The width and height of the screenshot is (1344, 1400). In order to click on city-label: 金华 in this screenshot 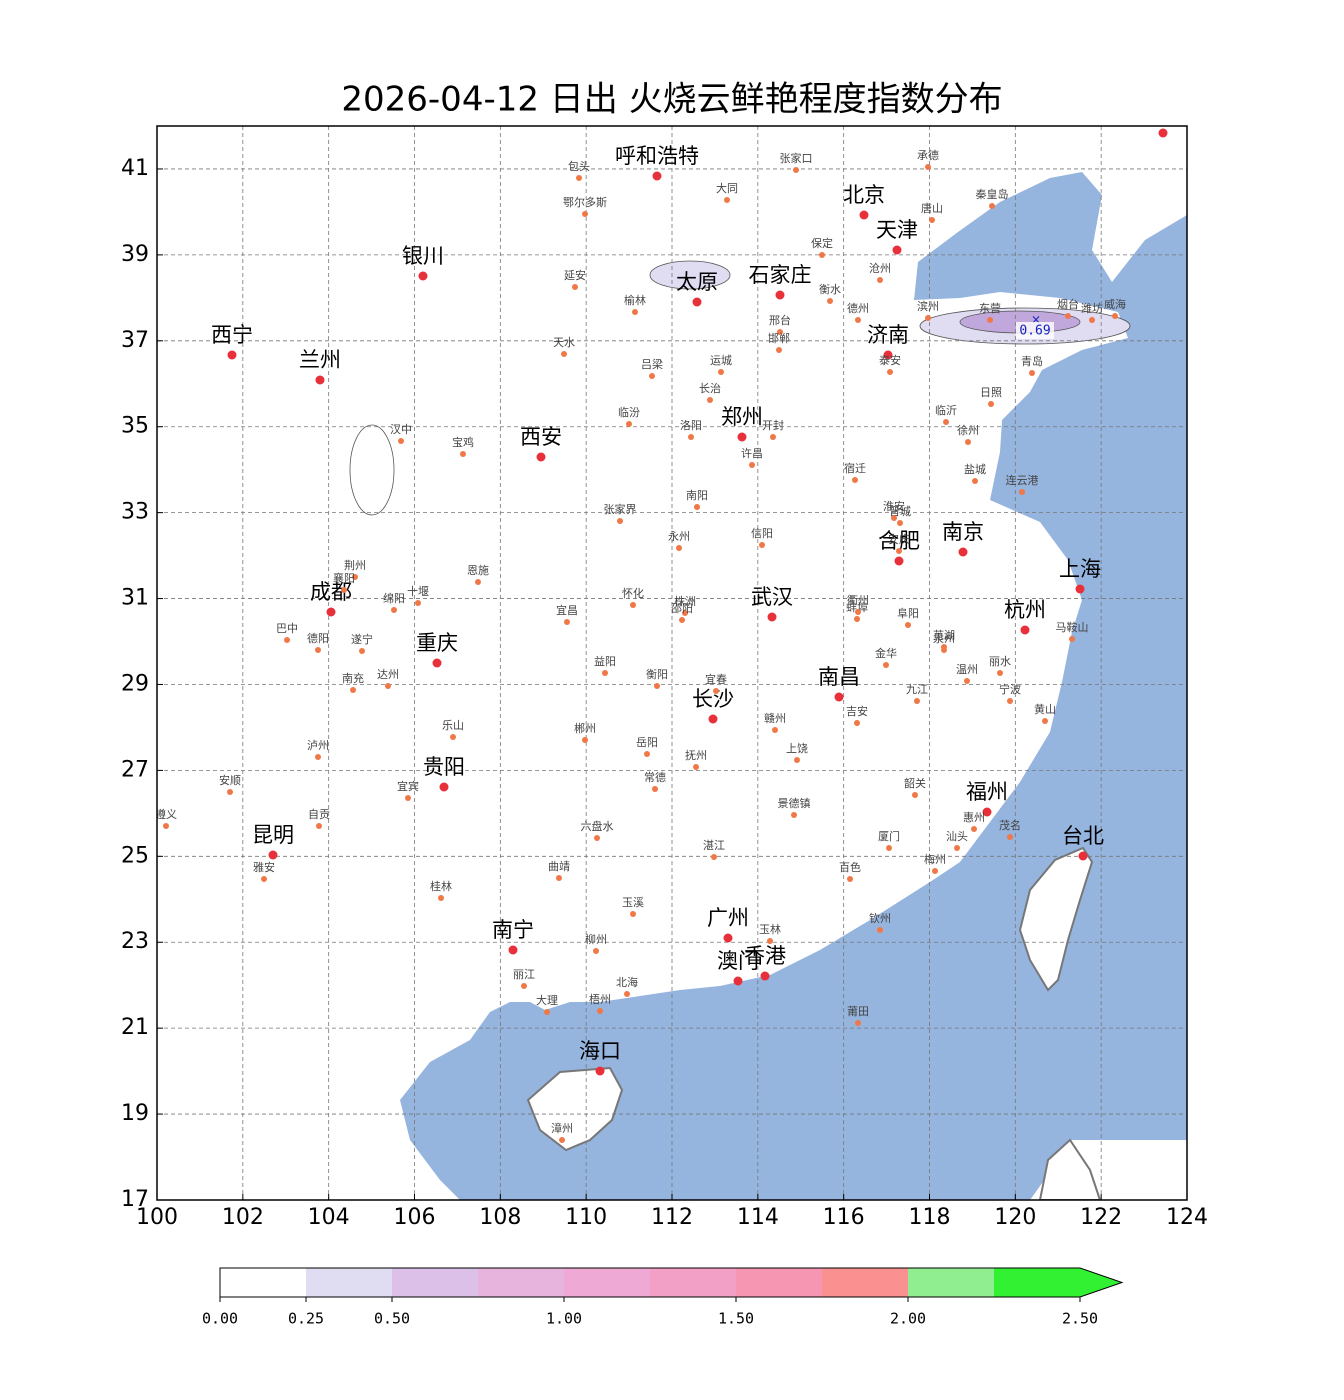, I will do `click(886, 653)`.